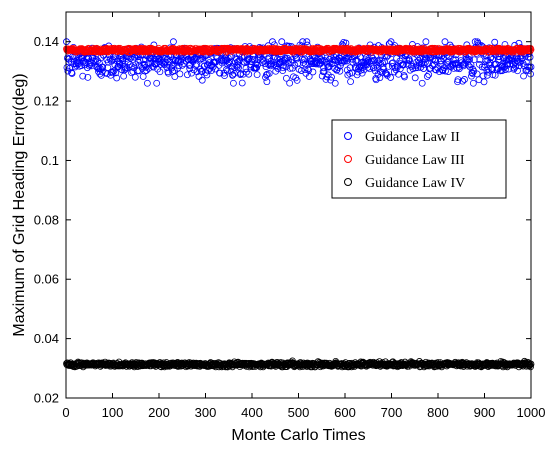 This screenshot has height=450, width=550. Describe the element at coordinates (159, 412) in the screenshot. I see `x-tick-label: 200` at that location.